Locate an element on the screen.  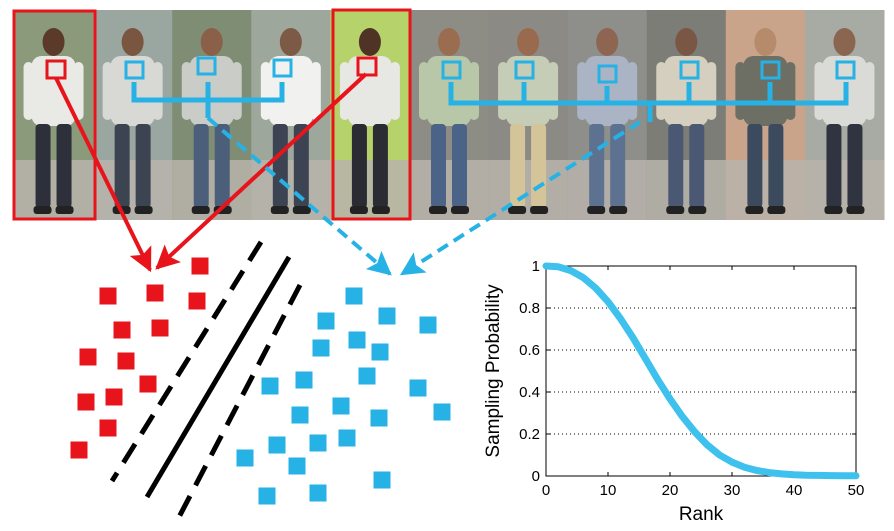
chart-xtick-label: 40 is located at coordinates (794, 490).